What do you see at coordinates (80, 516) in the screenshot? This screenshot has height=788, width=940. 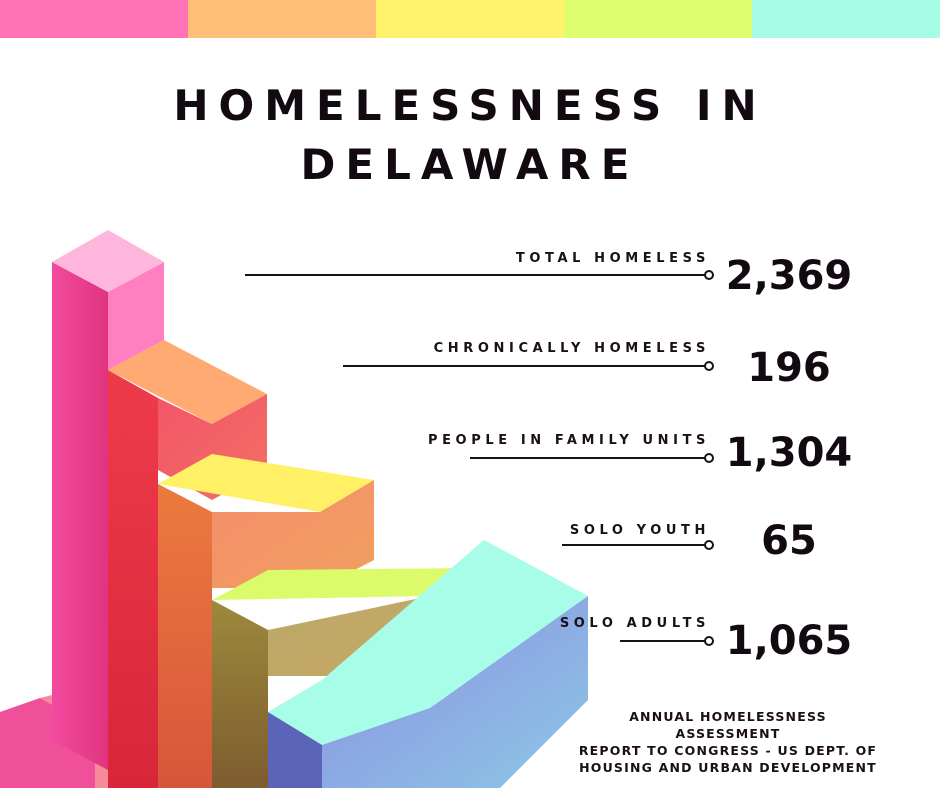 I see `step-pink-front` at bounding box center [80, 516].